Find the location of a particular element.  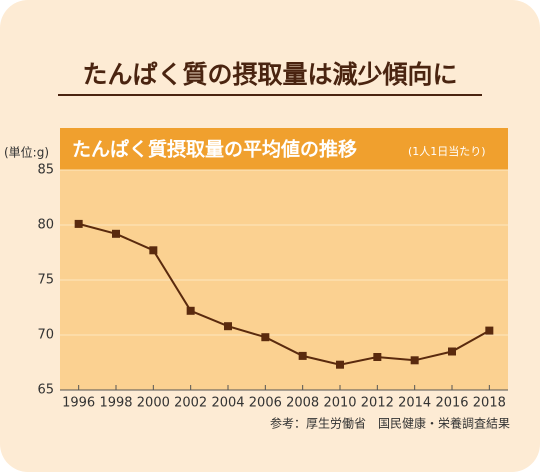

source: 参考：厚生労働省 国民健康・栄養調査結果 is located at coordinates (390, 423).